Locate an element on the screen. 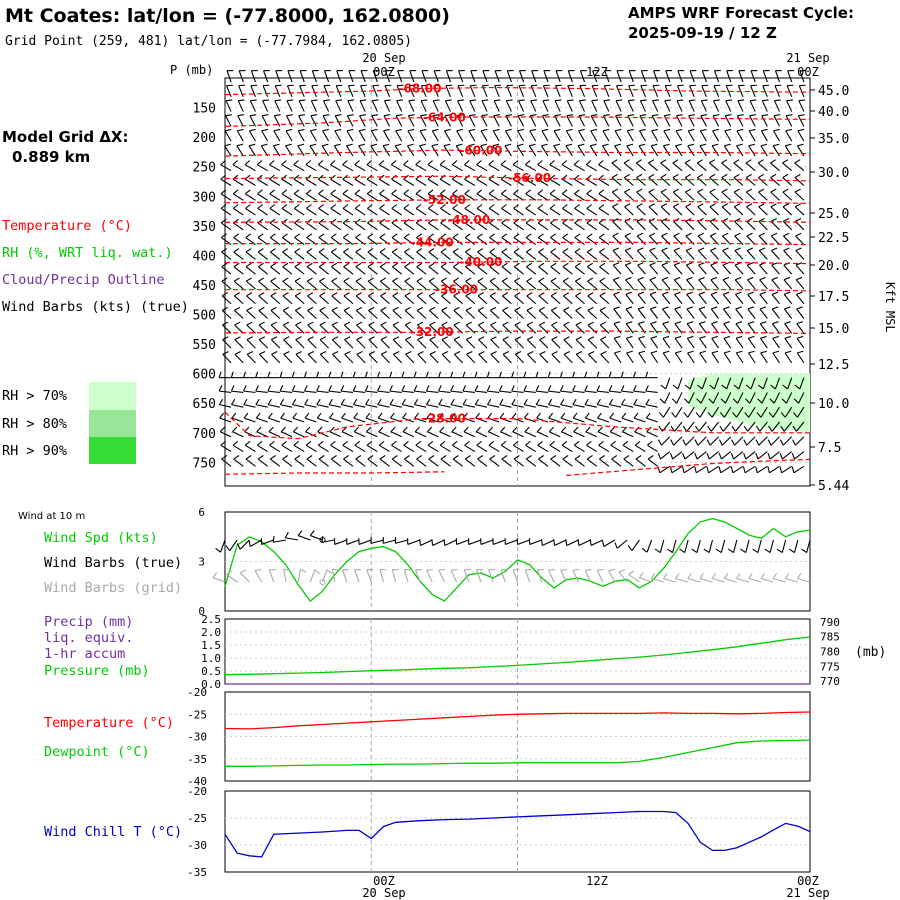 The width and height of the screenshot is (900, 900). wind-barb-grid-feather is located at coordinates (641, 575).